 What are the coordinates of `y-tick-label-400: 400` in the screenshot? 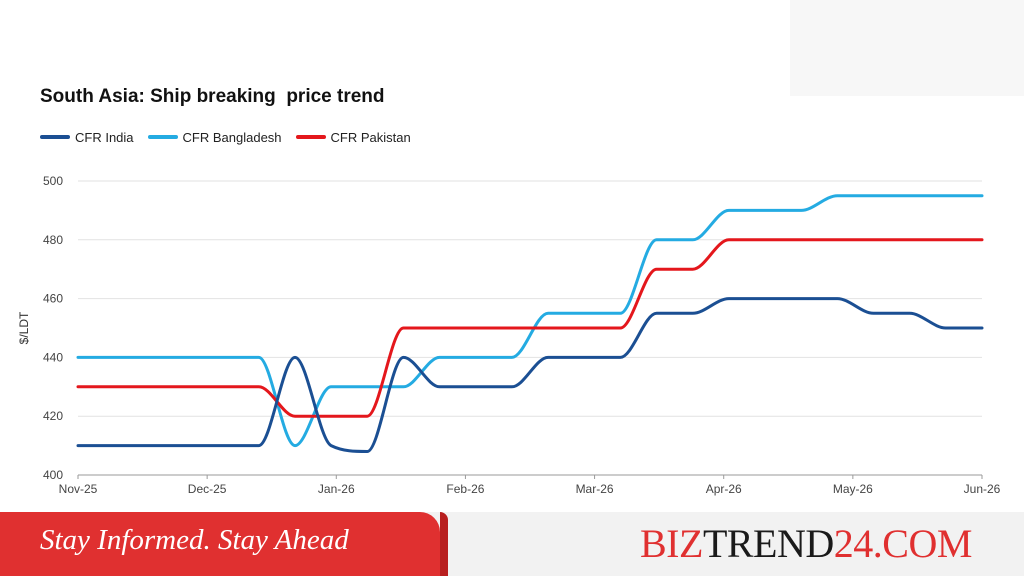 It's located at (53, 475).